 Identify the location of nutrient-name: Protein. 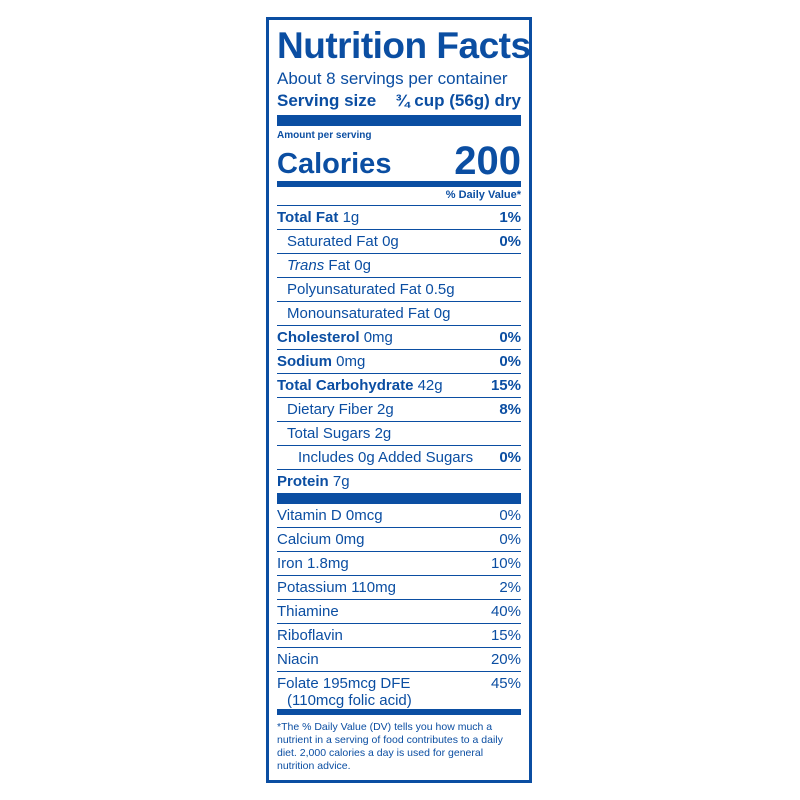
(303, 481).